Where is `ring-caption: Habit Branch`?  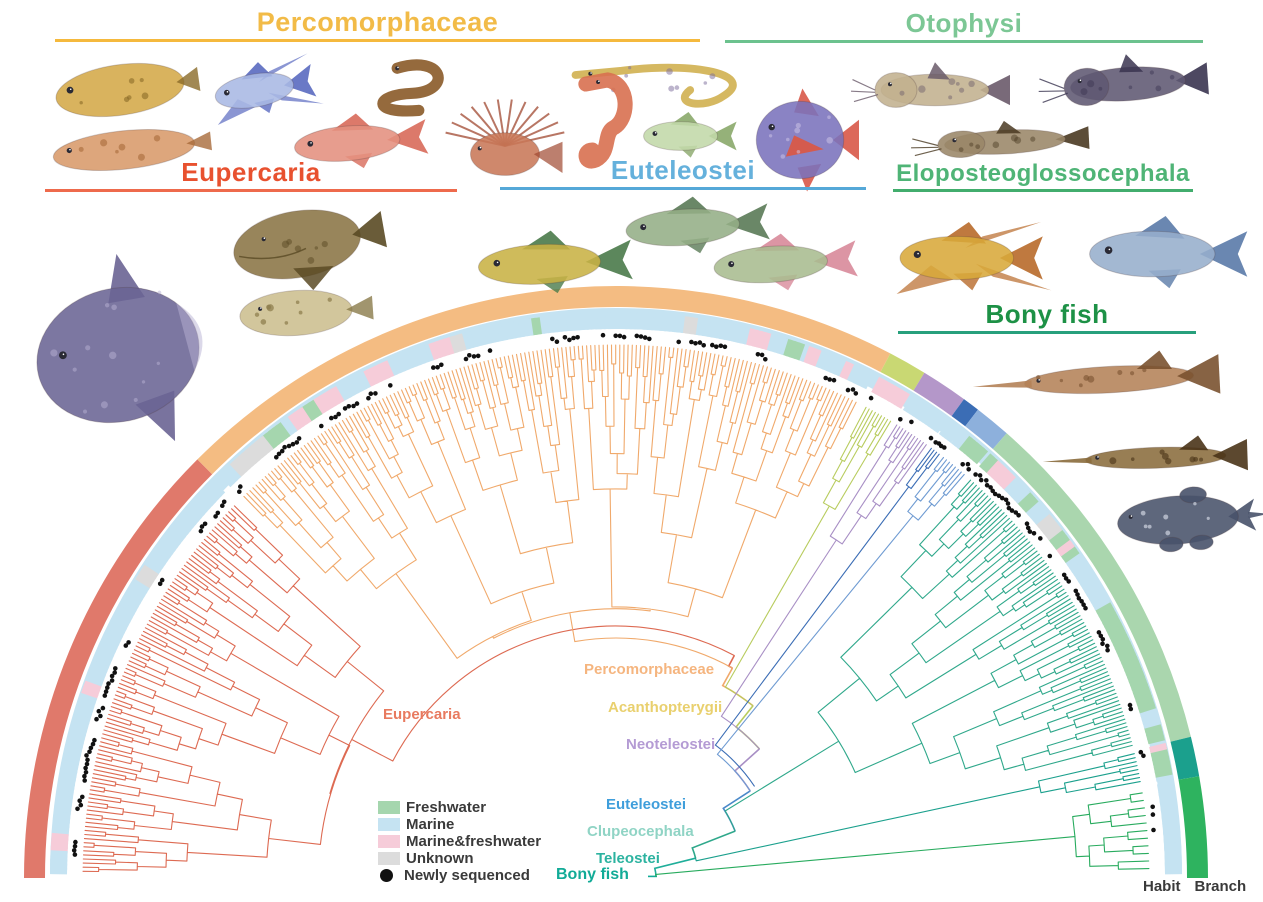 ring-caption: Habit Branch is located at coordinates (1194, 886).